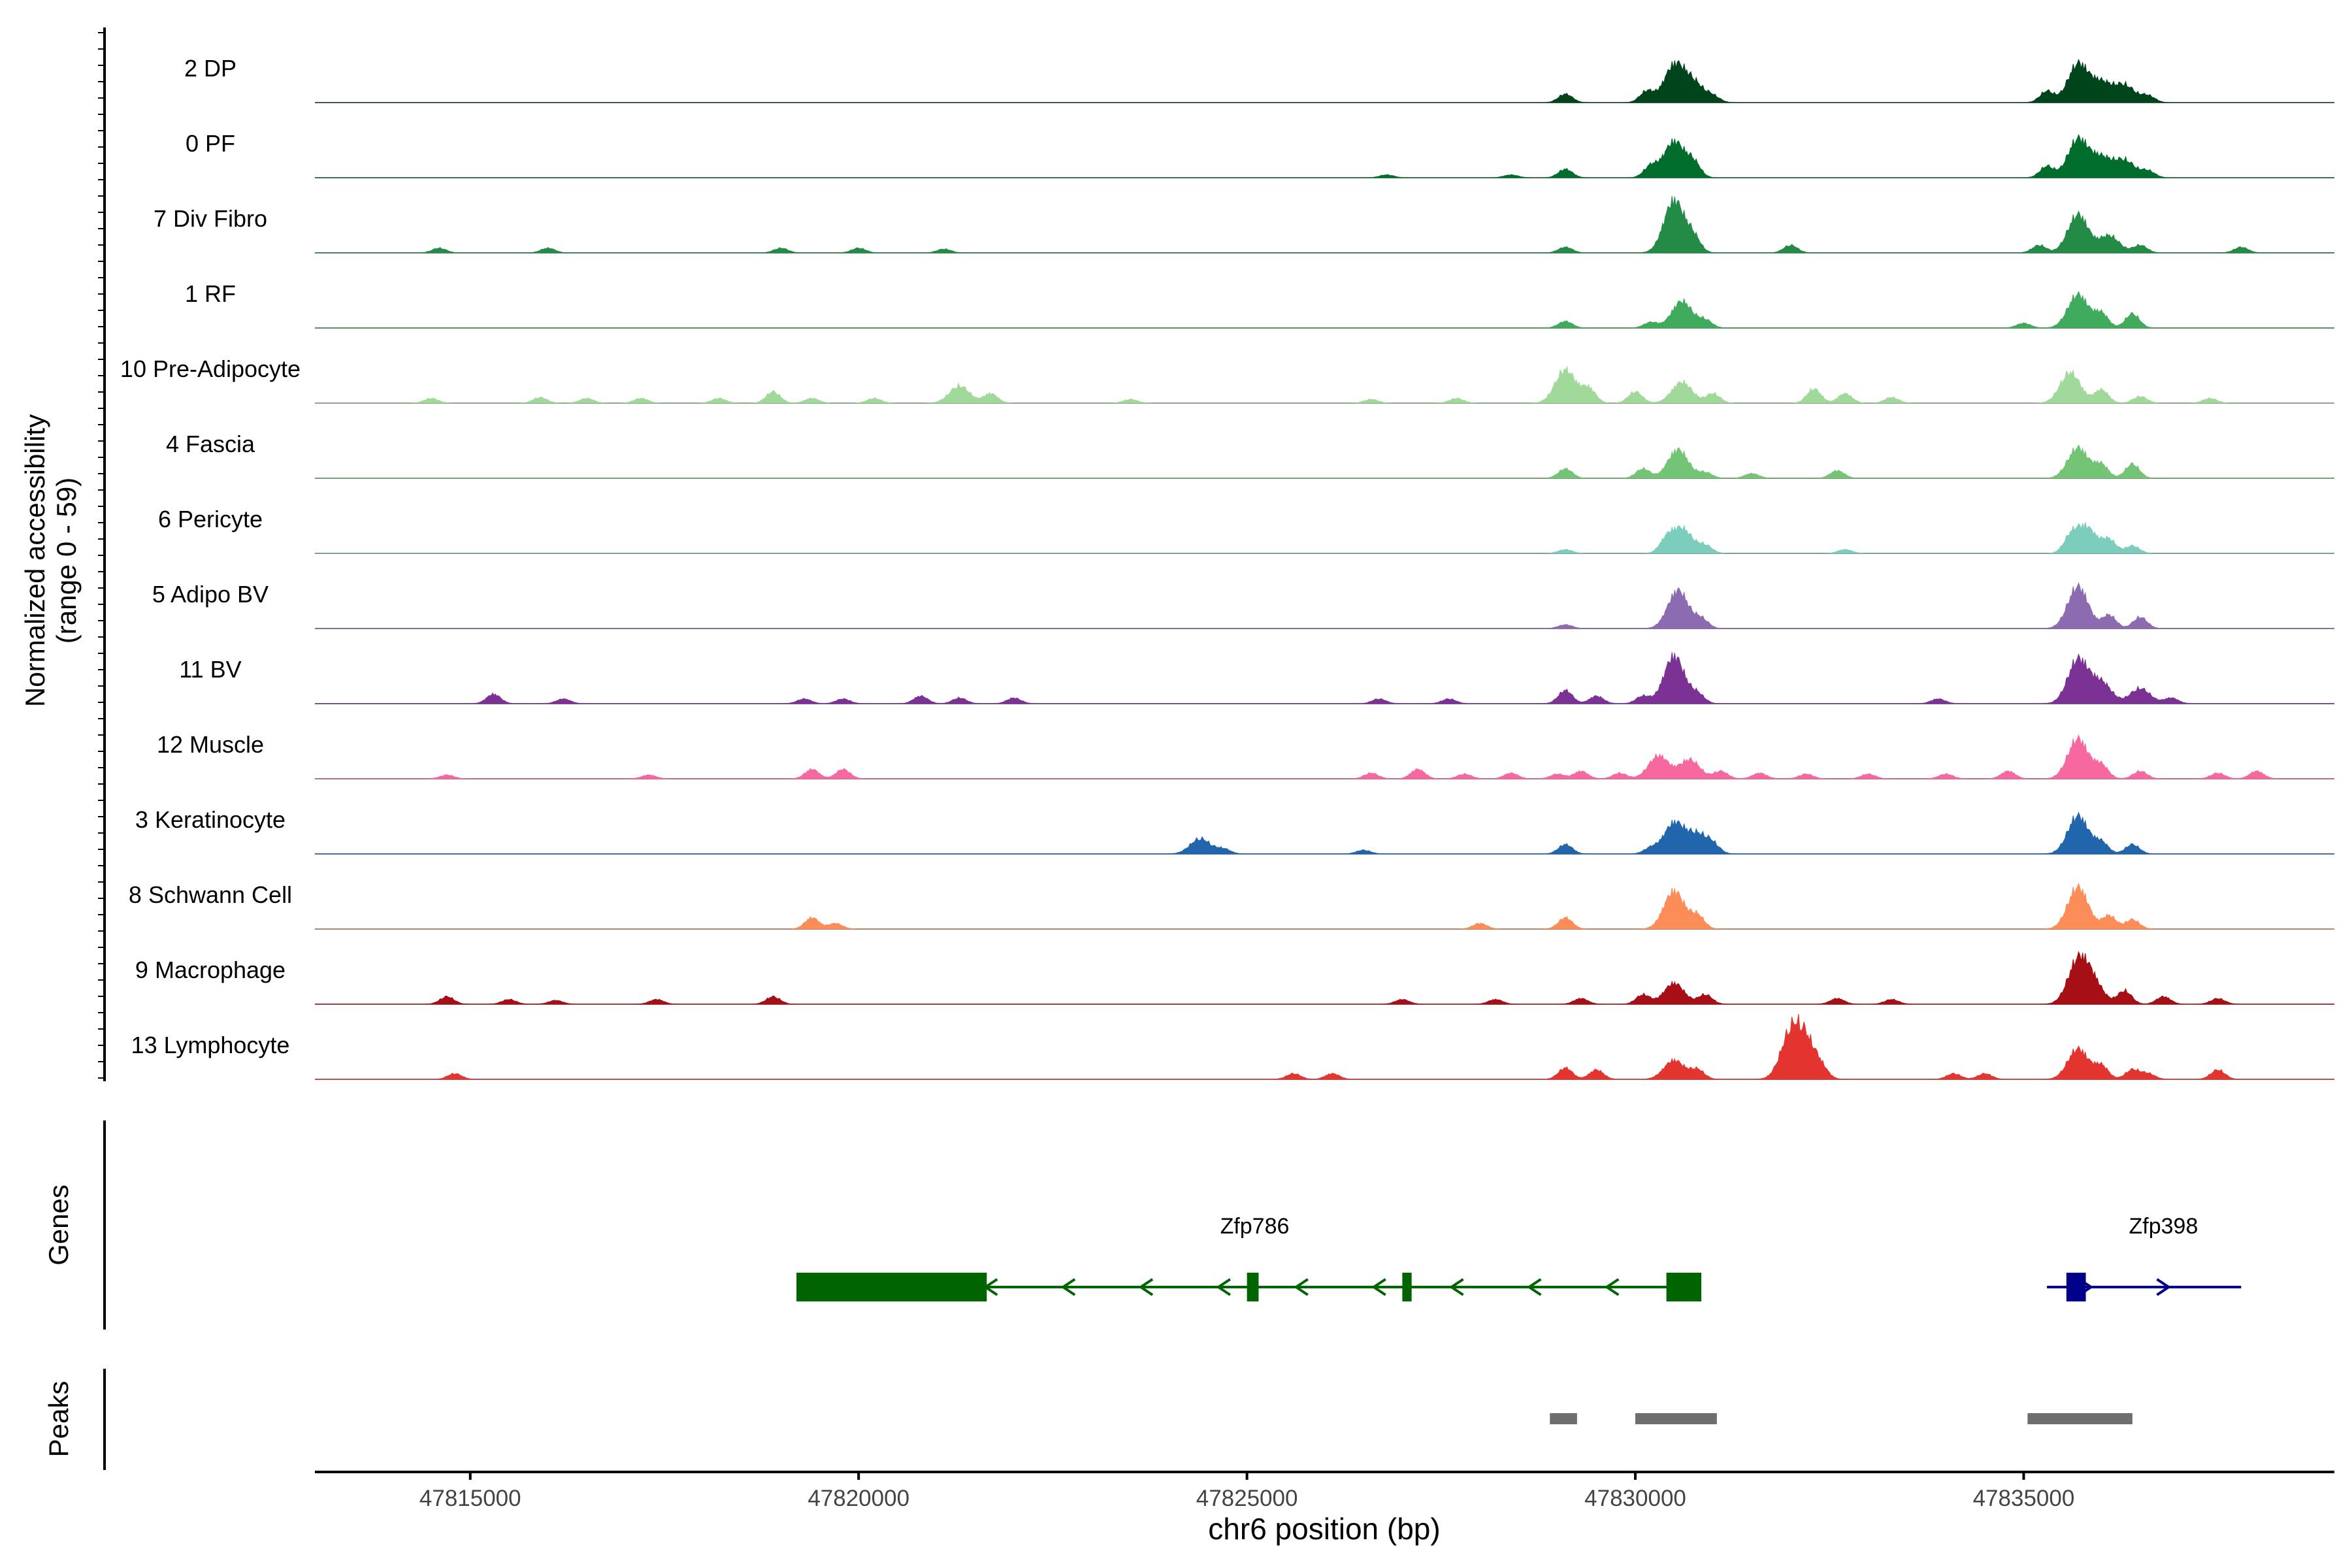 The width and height of the screenshot is (2352, 1568). Describe the element at coordinates (2163, 1226) in the screenshot. I see `gene-name-label: Zfp398` at that location.